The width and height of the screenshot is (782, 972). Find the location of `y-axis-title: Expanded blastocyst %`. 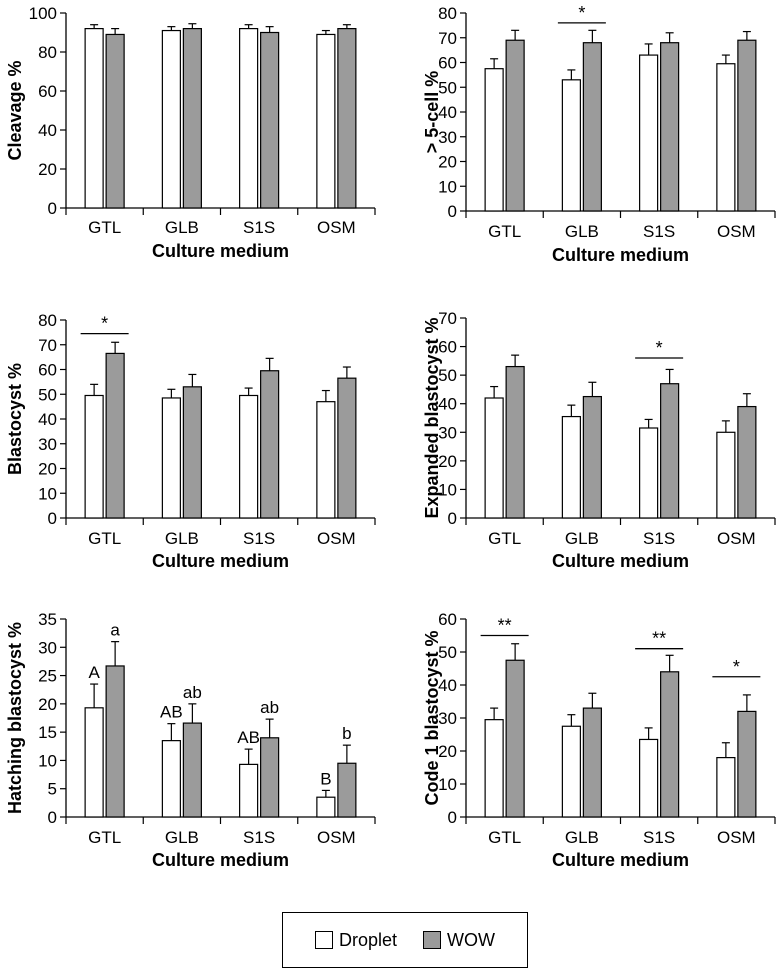

y-axis-title: Expanded blastocyst % is located at coordinates (432, 417).